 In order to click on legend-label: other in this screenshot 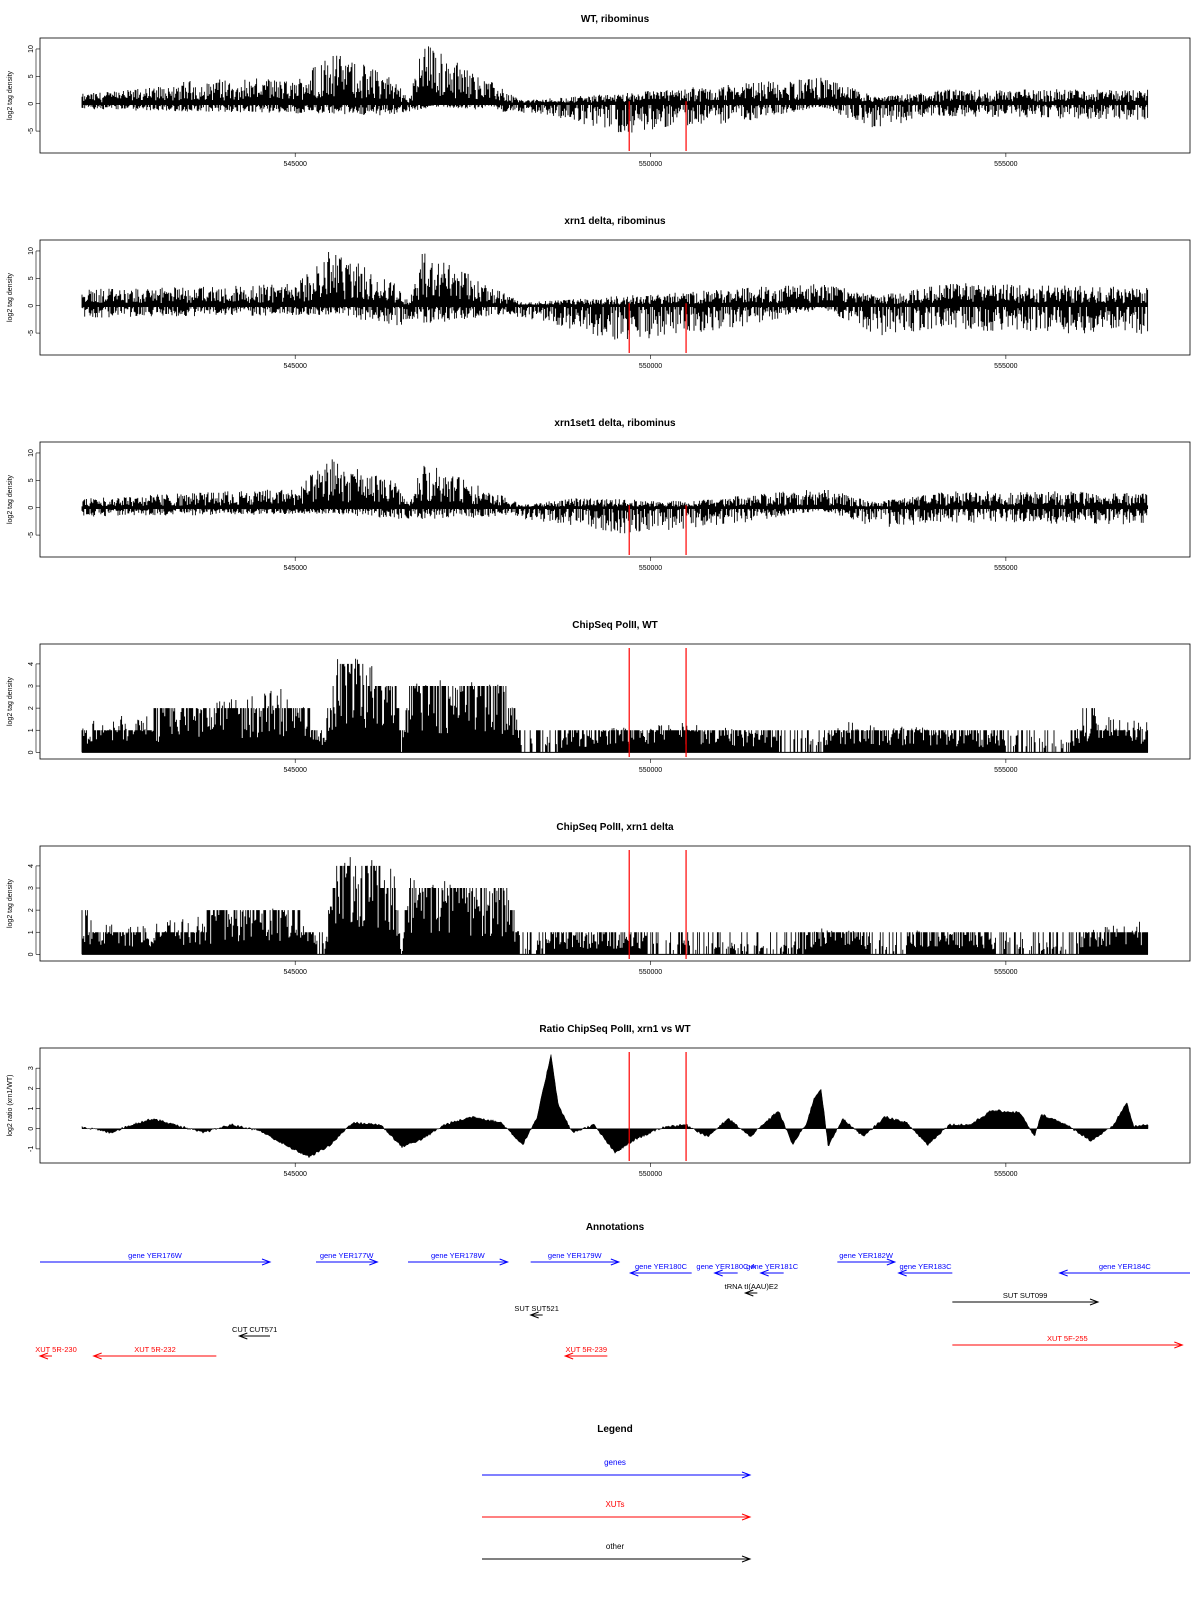, I will do `click(615, 1546)`.